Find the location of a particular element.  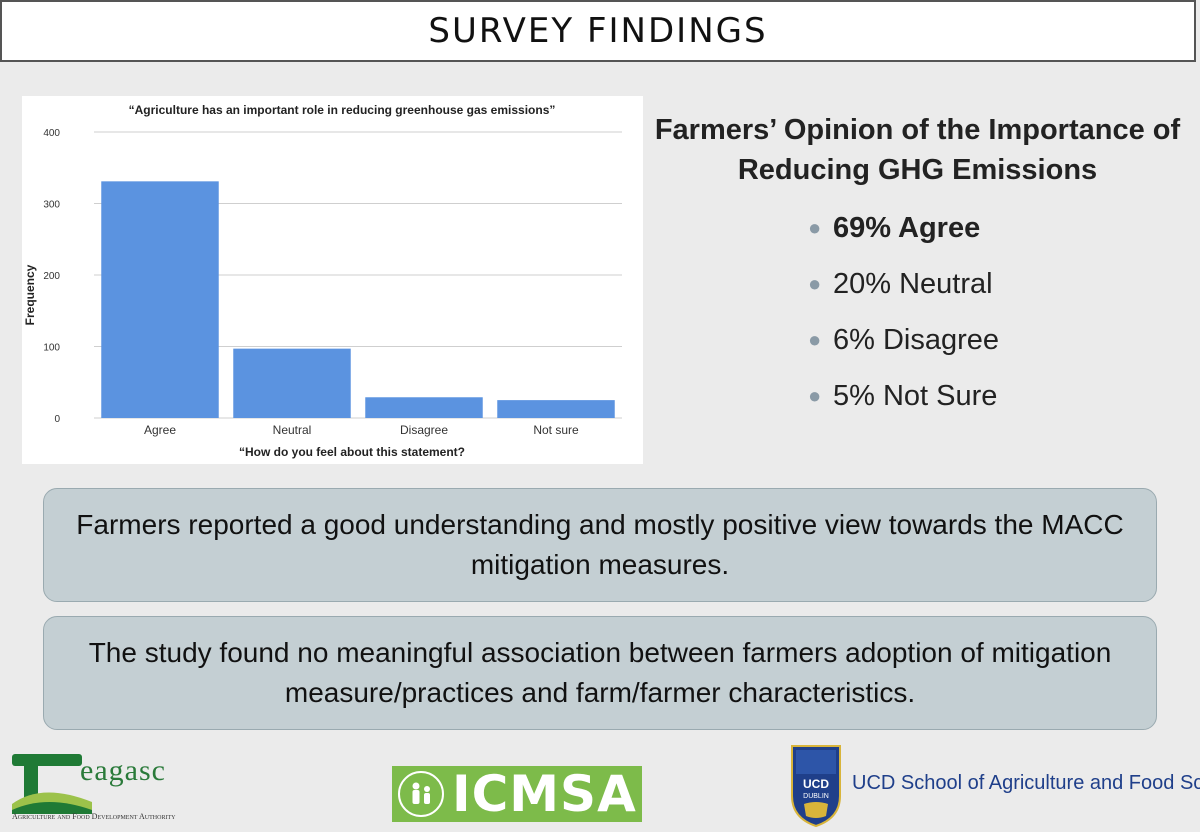

opinion-item: ● 69% Agree is located at coordinates (917, 228).